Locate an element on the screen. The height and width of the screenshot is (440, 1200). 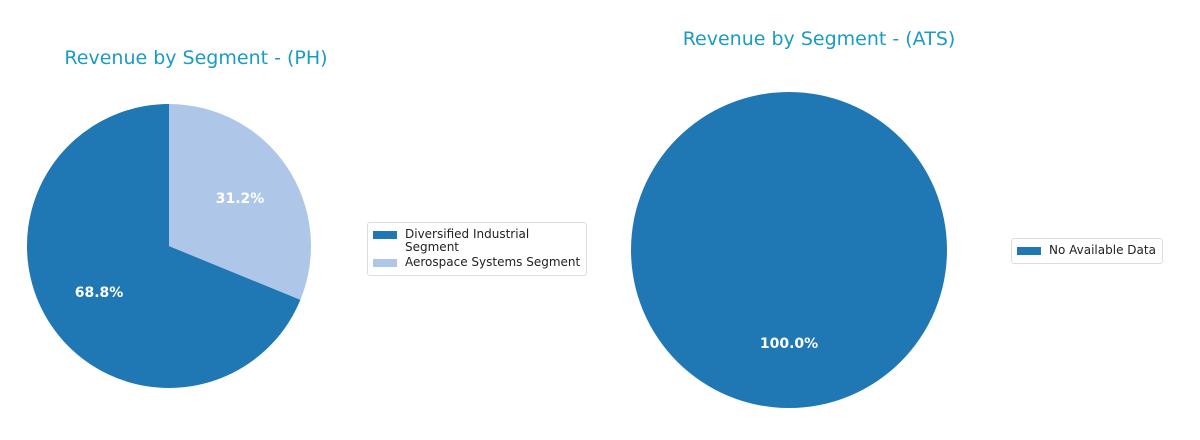
legend-item-diversified: Diversified Industrial Segment is located at coordinates (476, 241).